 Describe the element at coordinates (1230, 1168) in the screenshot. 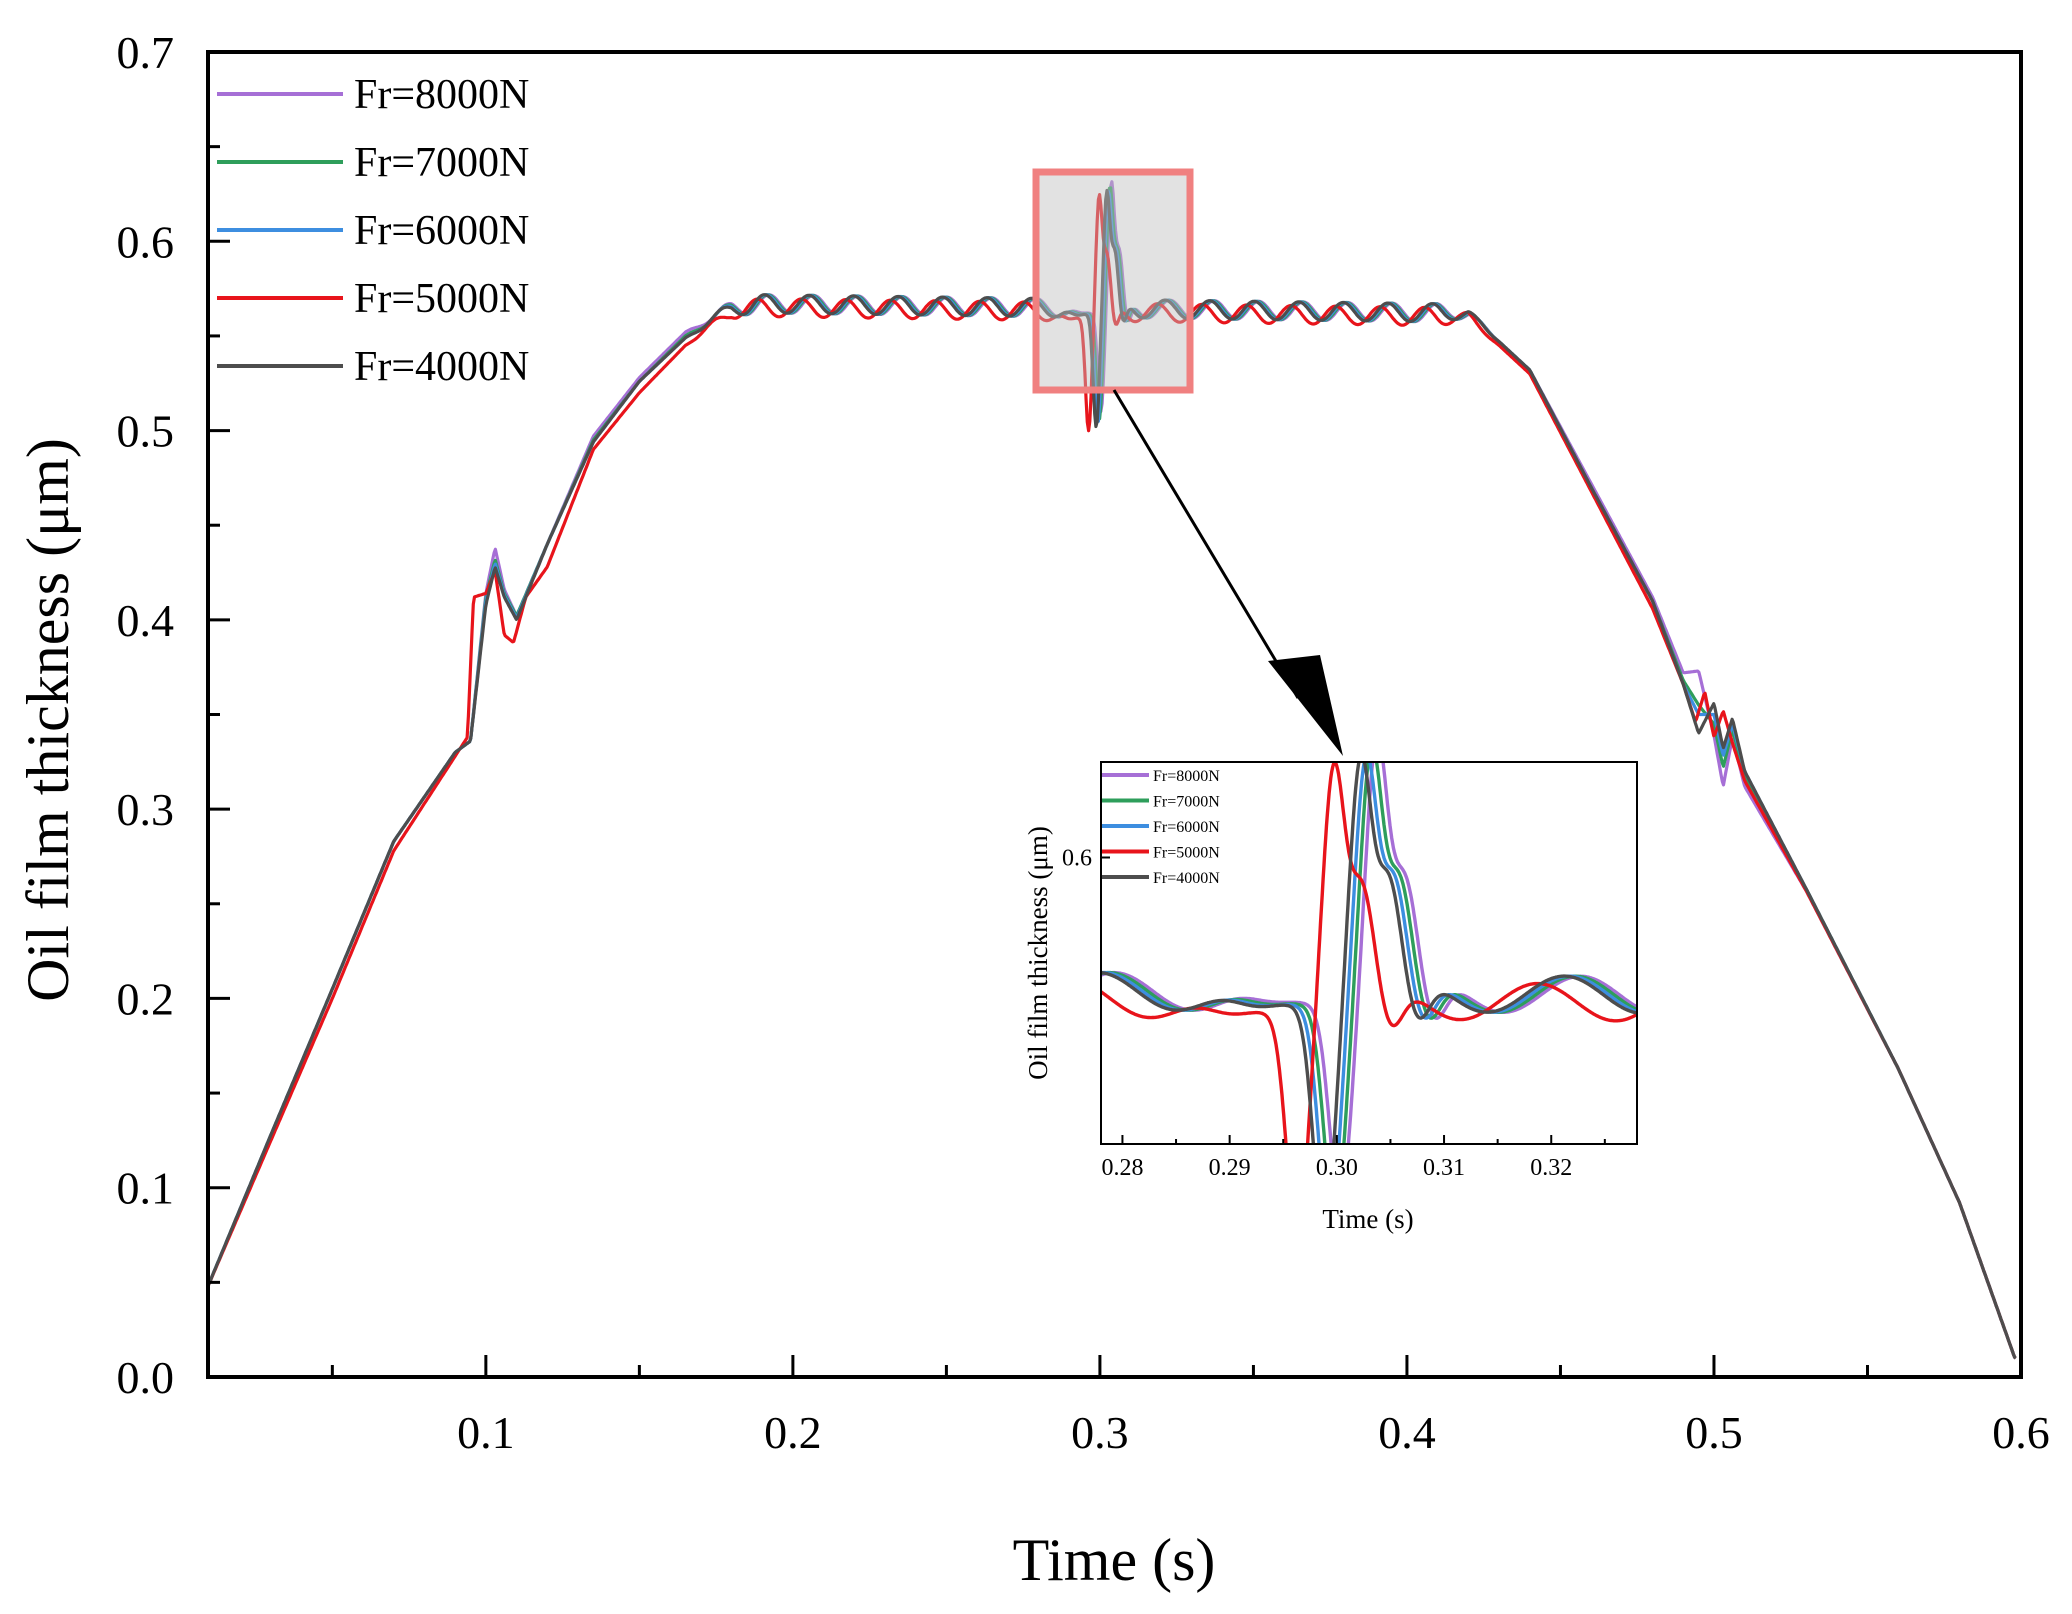

I see `inset-x-tick-label: 0.29` at that location.